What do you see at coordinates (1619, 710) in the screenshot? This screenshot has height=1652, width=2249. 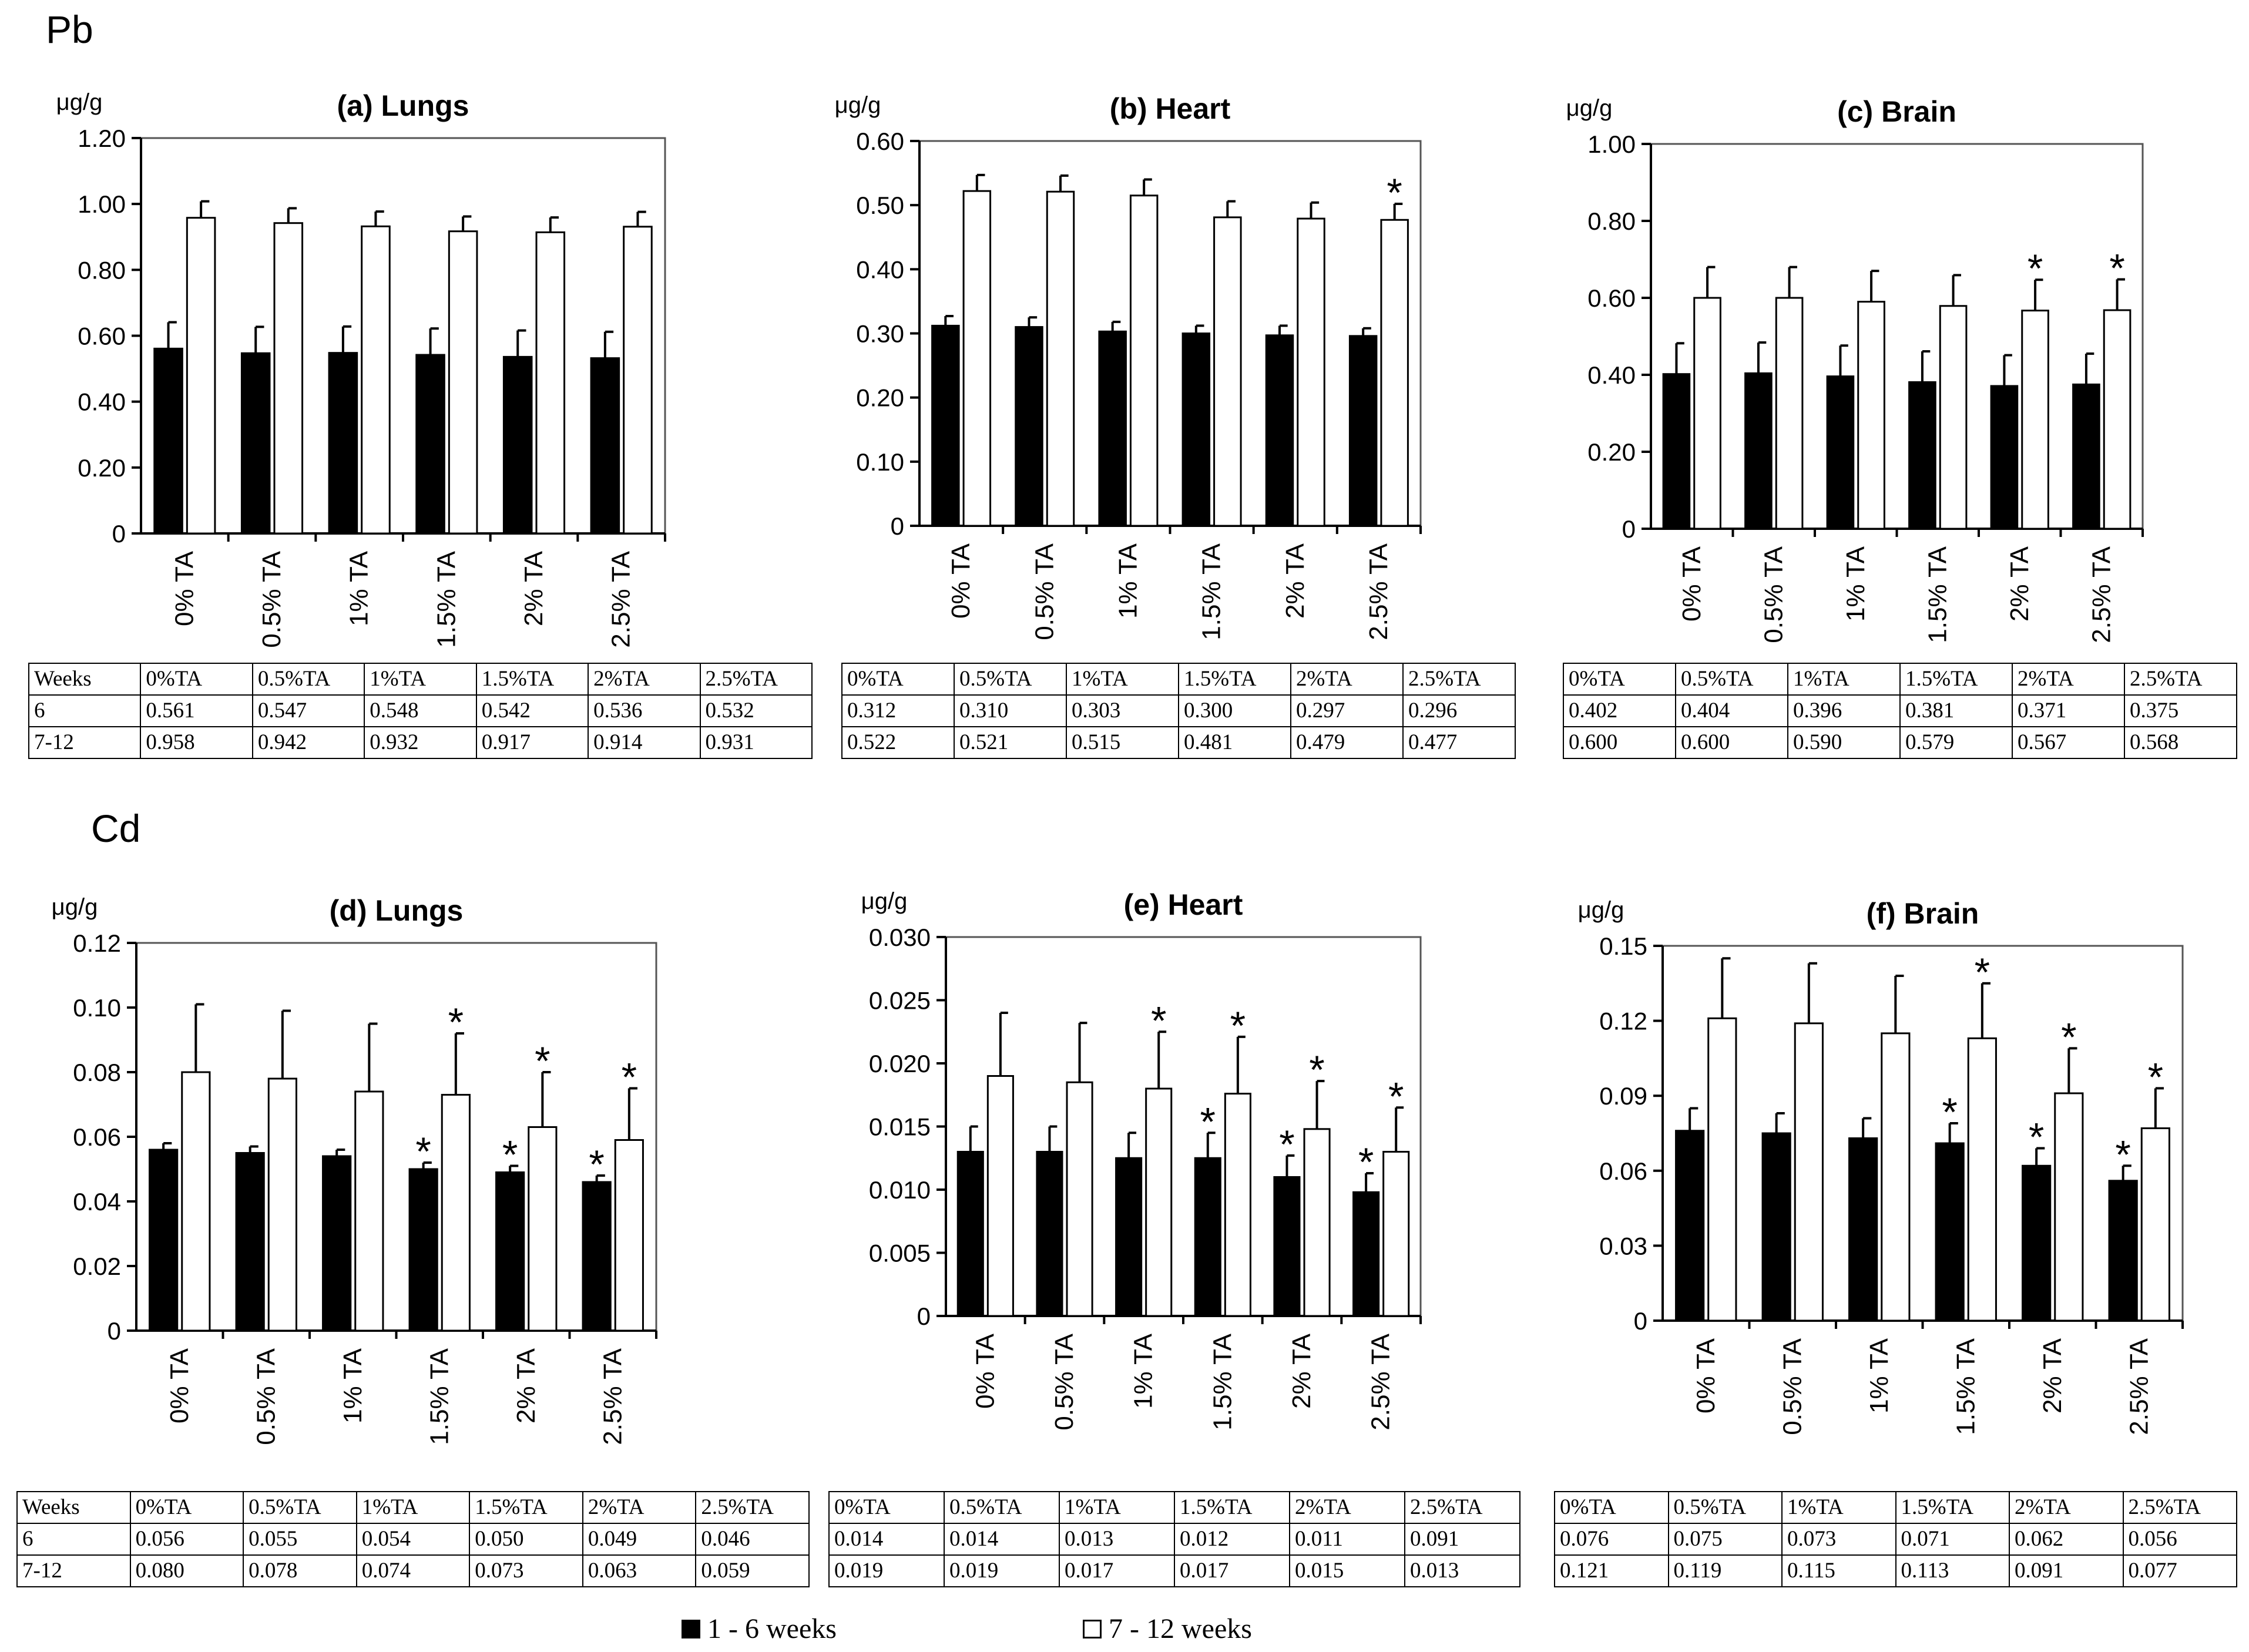 I see `table-cell: 0.402` at bounding box center [1619, 710].